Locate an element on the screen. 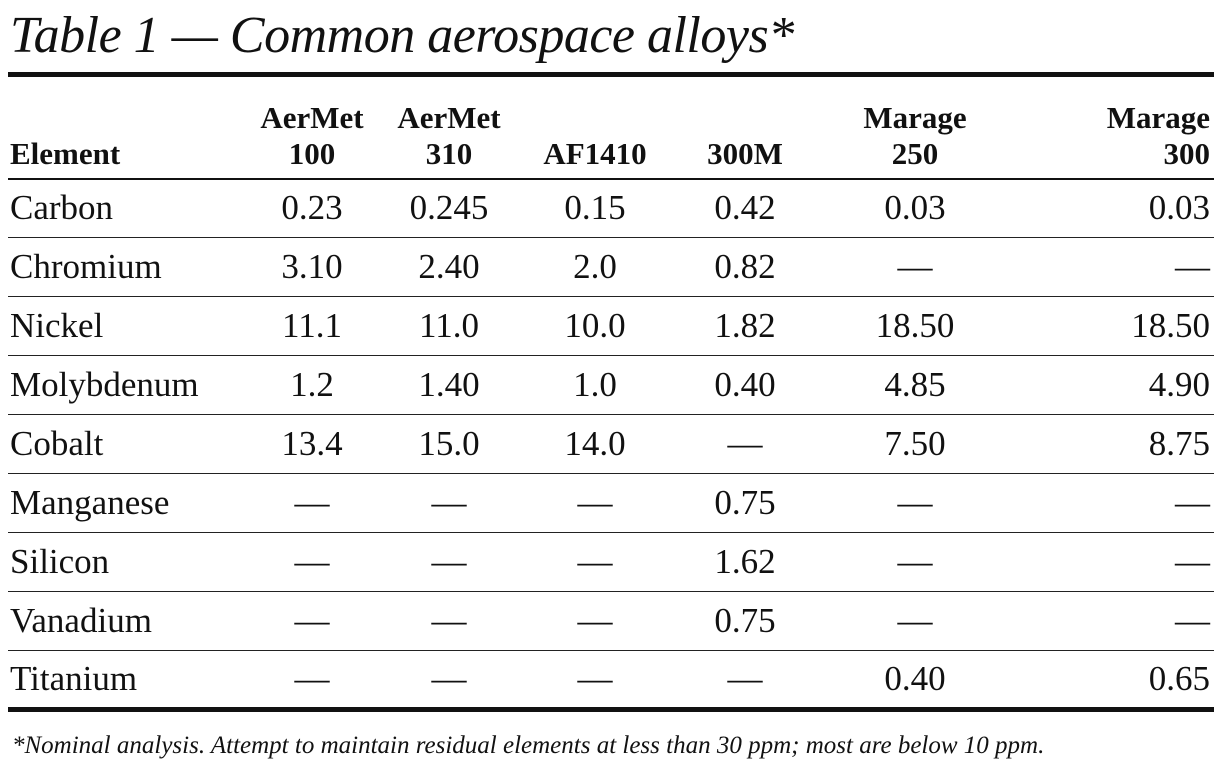 This screenshot has width=1220, height=773. table-row-carbon: Carbon 0.23 0.245 0.15 0.42 0.03 0.03 is located at coordinates (611, 208).